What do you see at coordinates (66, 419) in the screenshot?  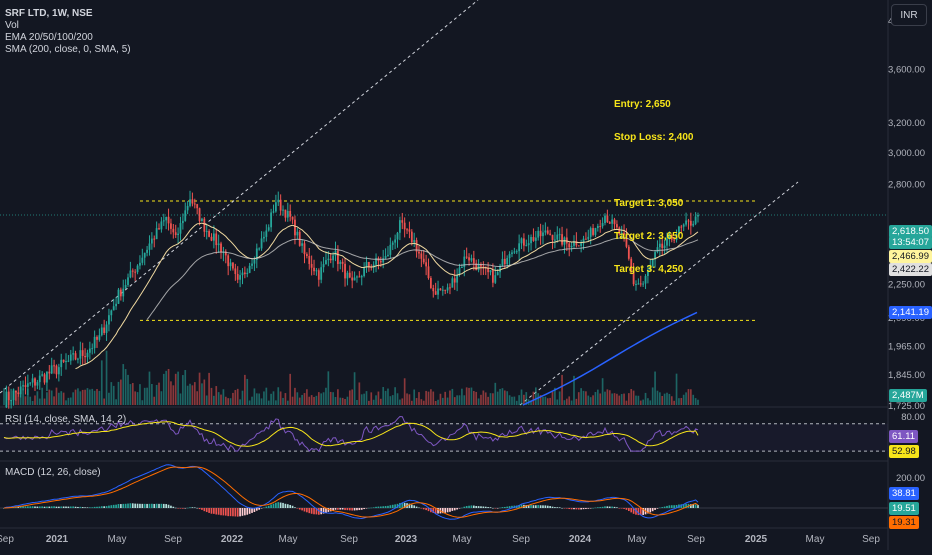 I see `rsi-title: RSI (14, close, SMA, 14, 2)` at bounding box center [66, 419].